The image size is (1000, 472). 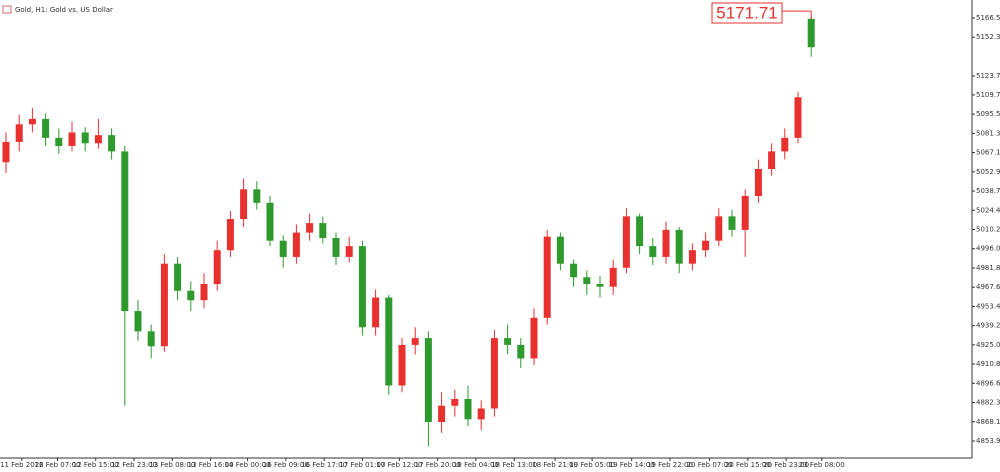 I want to click on y-tick-label: 5067.12, so click(x=988, y=153).